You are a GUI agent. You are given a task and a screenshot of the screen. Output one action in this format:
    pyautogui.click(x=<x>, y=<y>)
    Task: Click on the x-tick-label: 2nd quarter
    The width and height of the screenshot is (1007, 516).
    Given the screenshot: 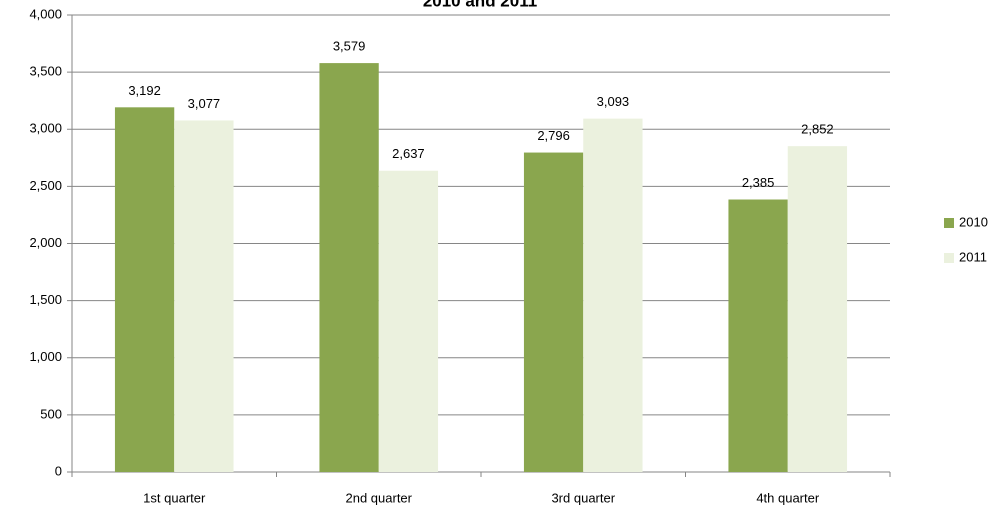 What is the action you would take?
    pyautogui.click(x=379, y=497)
    